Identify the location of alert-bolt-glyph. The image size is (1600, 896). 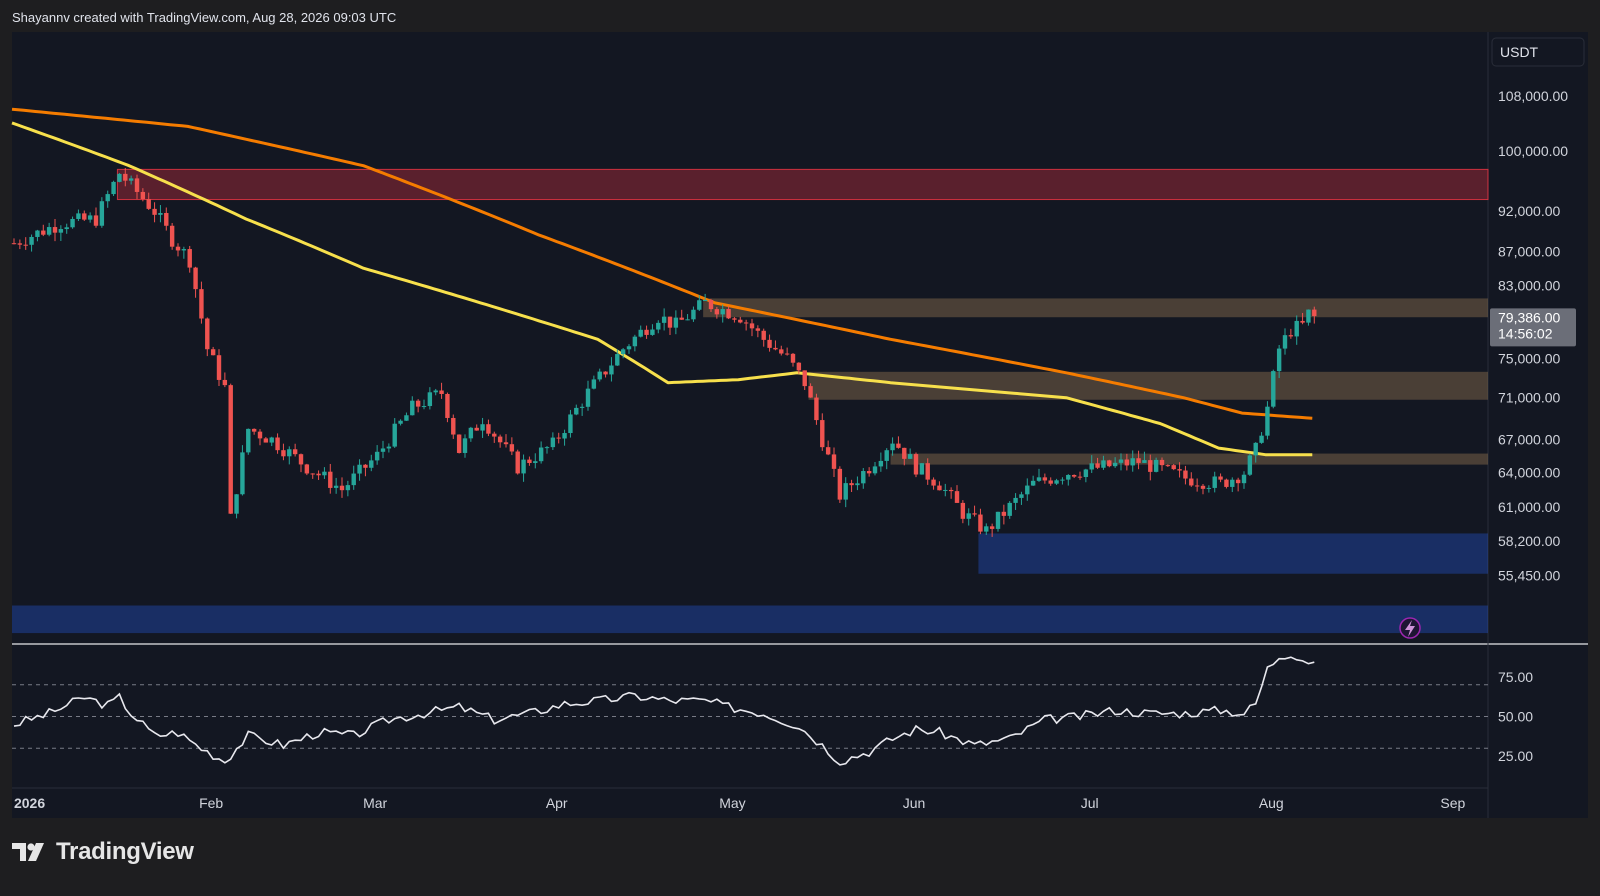
(1410, 628).